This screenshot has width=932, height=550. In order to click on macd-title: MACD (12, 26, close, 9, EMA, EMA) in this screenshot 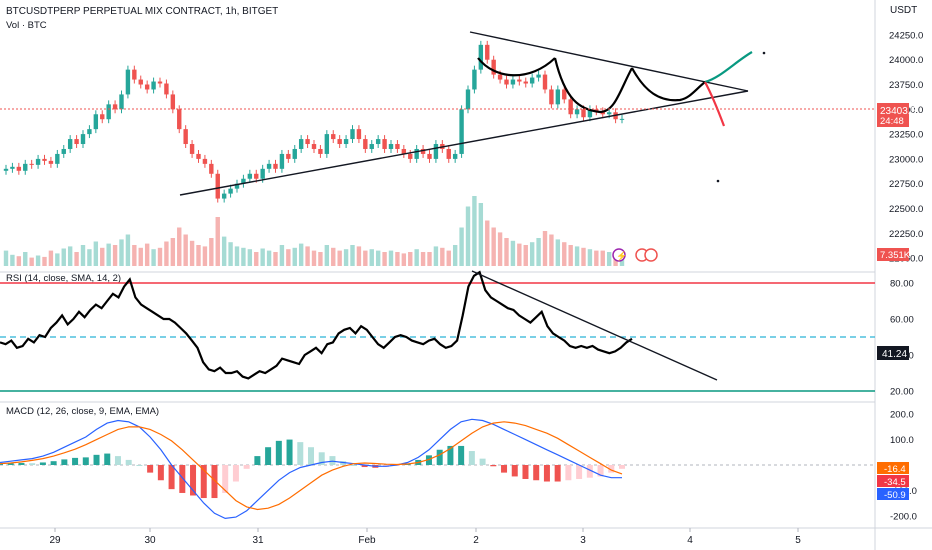, I will do `click(82, 411)`.